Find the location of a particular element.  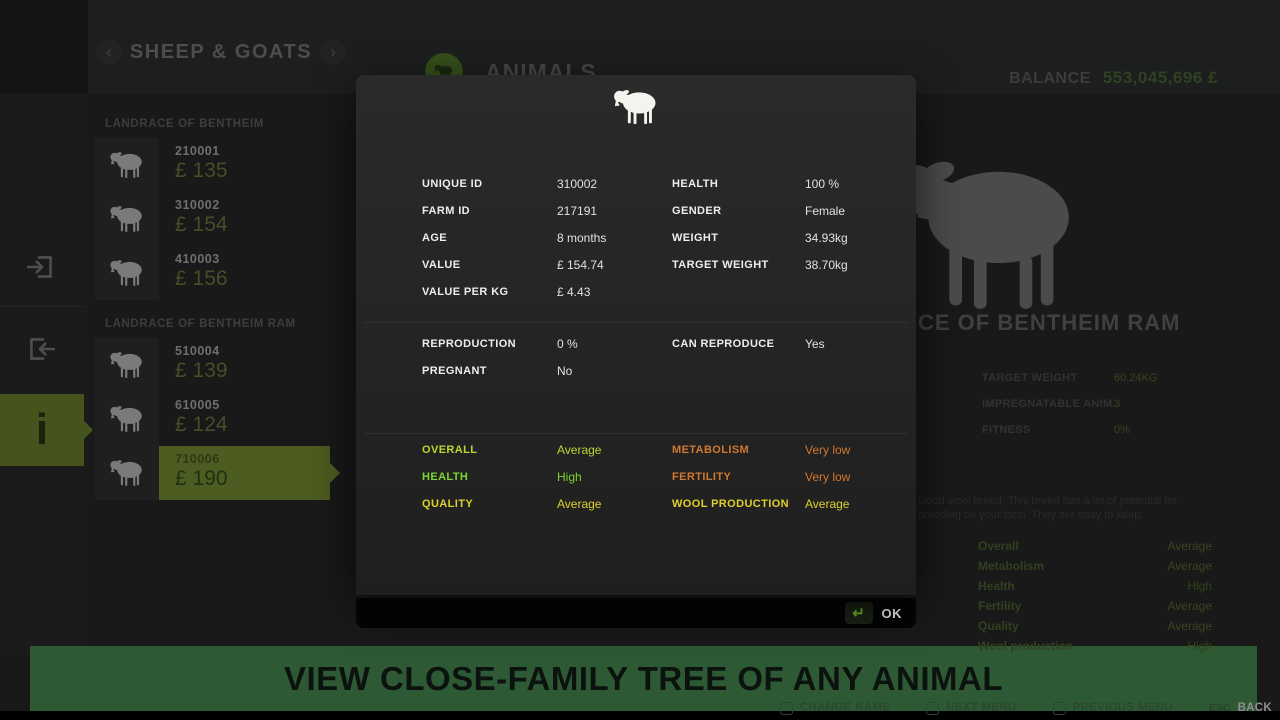

list-item: 510004 £ 139 is located at coordinates (212, 365).